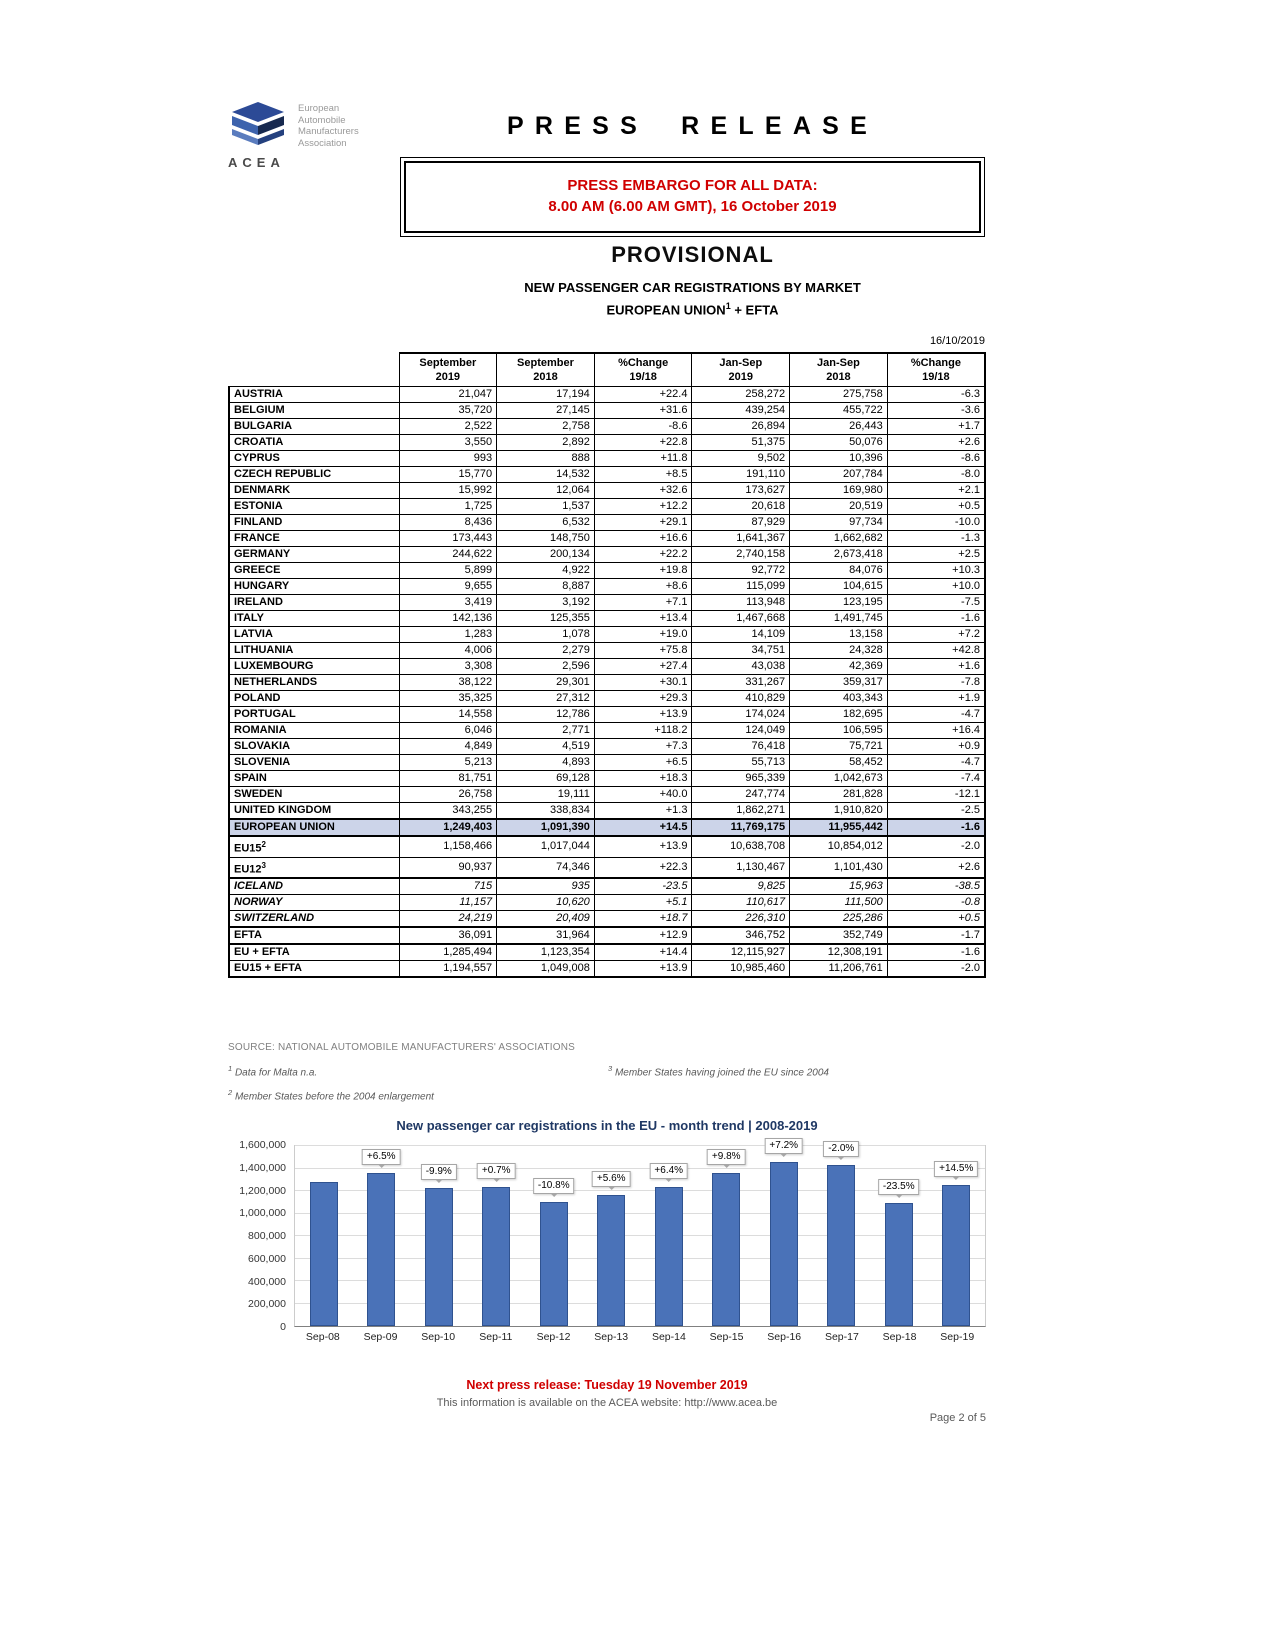 The image size is (1275, 1650). What do you see at coordinates (319, 108) in the screenshot?
I see `logo-org-line: European` at bounding box center [319, 108].